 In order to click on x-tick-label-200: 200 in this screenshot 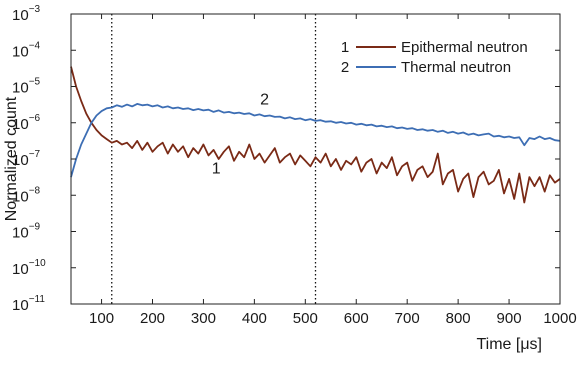, I will do `click(152, 318)`.